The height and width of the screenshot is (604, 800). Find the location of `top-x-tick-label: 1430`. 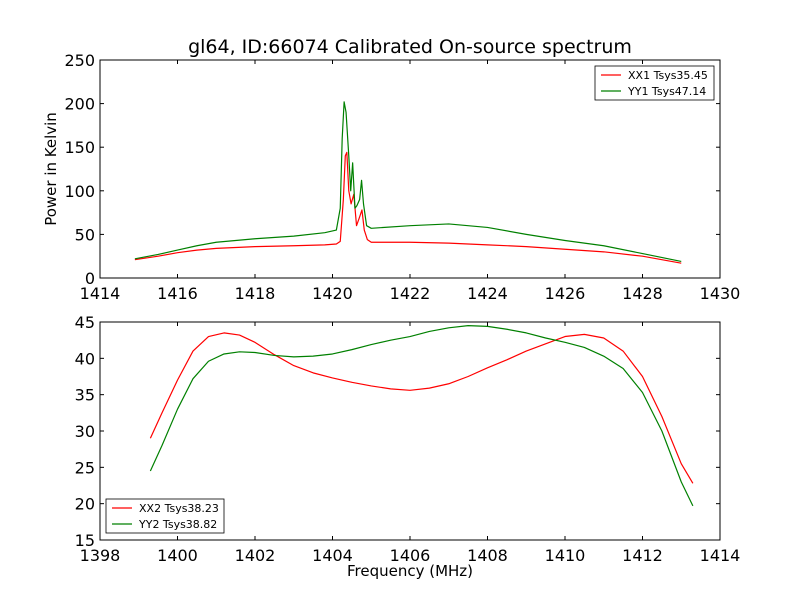

top-x-tick-label: 1430 is located at coordinates (720, 293).